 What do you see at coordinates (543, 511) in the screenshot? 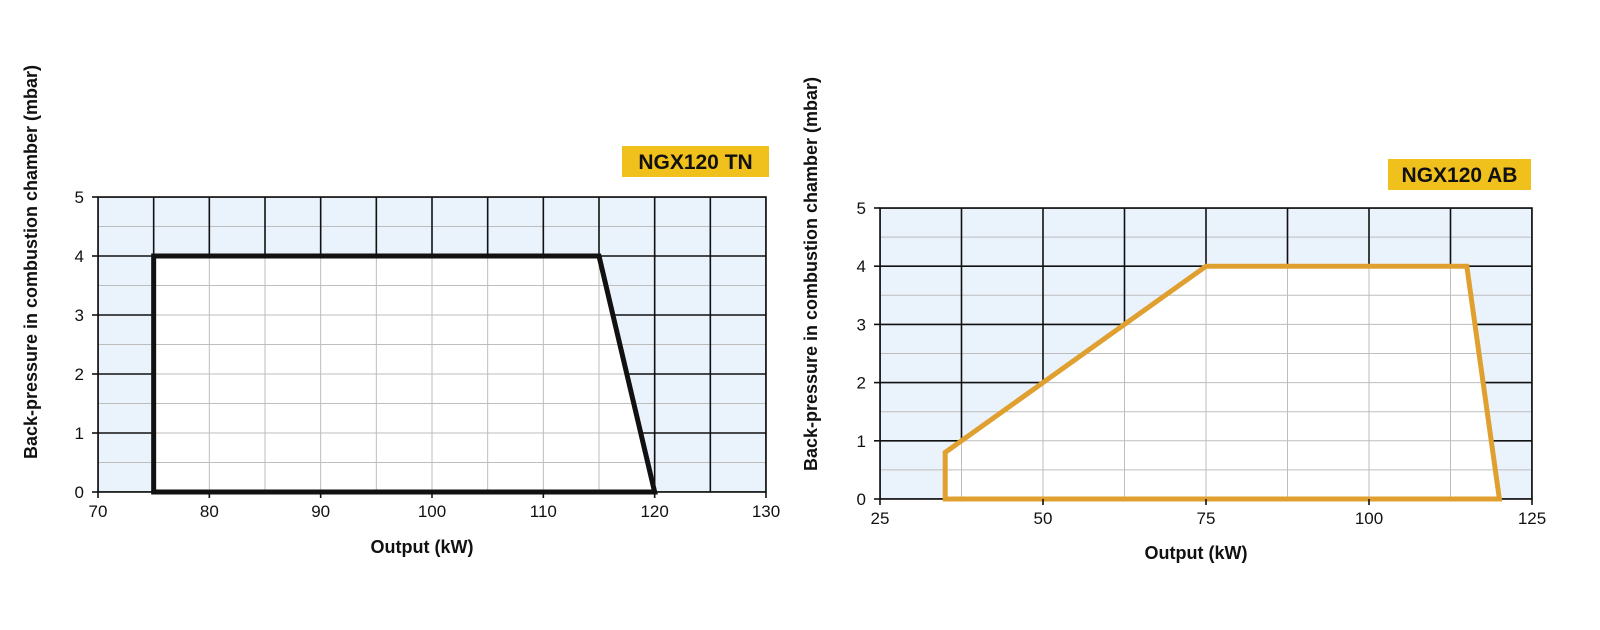
I see `x-tick-label: 110` at bounding box center [543, 511].